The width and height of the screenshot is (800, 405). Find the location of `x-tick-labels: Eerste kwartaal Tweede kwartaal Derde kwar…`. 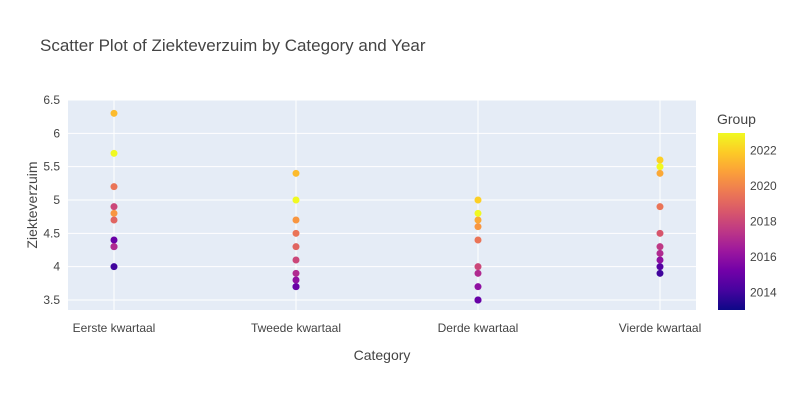

x-tick-labels: Eerste kwartaal Tweede kwartaal Derde kwar… is located at coordinates (387, 328).